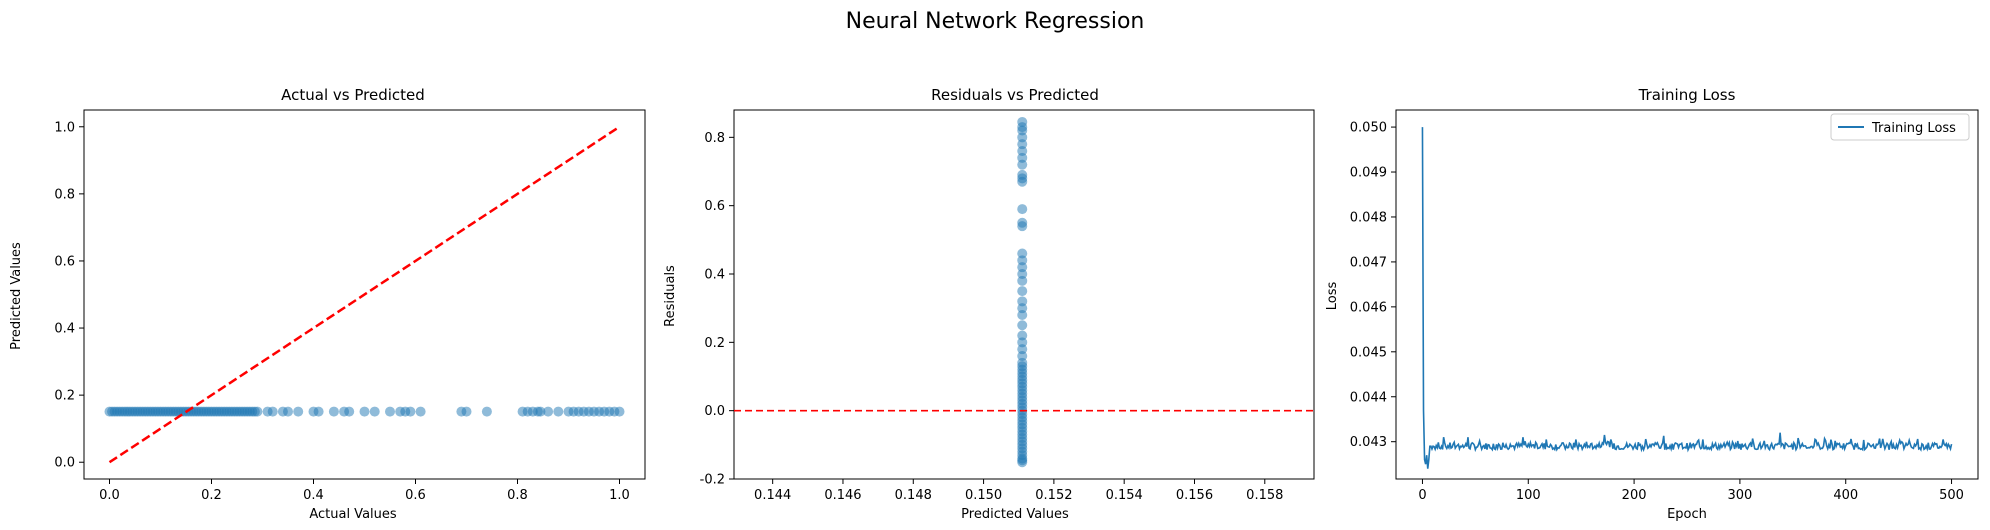 The image size is (1990, 530). I want to click on y-tick-label: 1.0, so click(64, 127).